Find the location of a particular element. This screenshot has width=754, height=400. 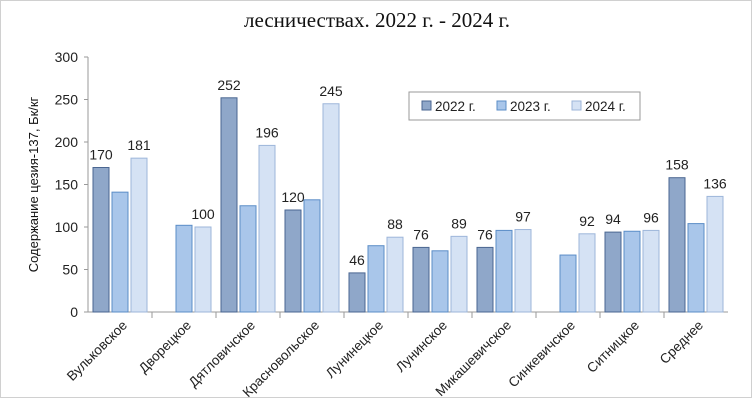

category-label: Ситницкое is located at coordinates (613, 347).